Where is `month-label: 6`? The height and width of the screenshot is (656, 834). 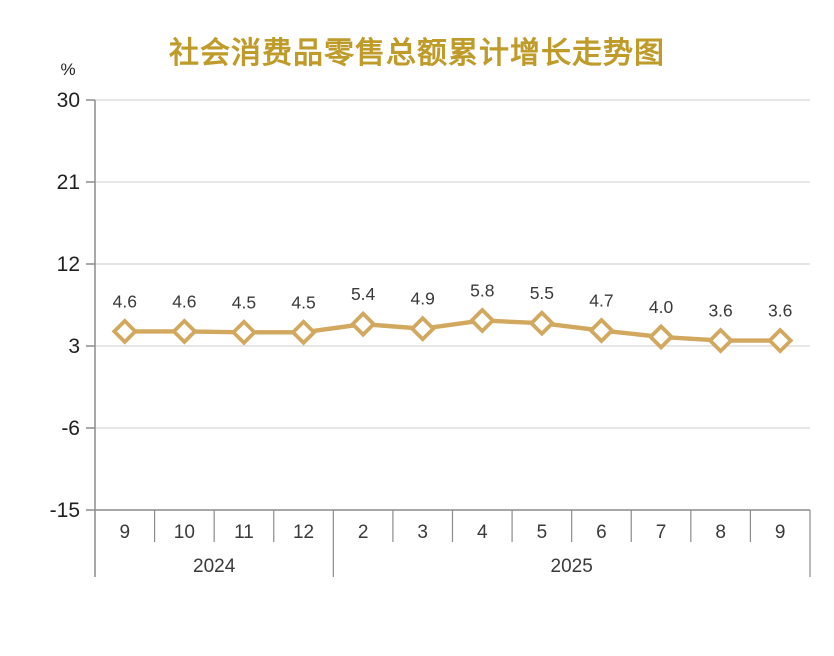 month-label: 6 is located at coordinates (601, 532).